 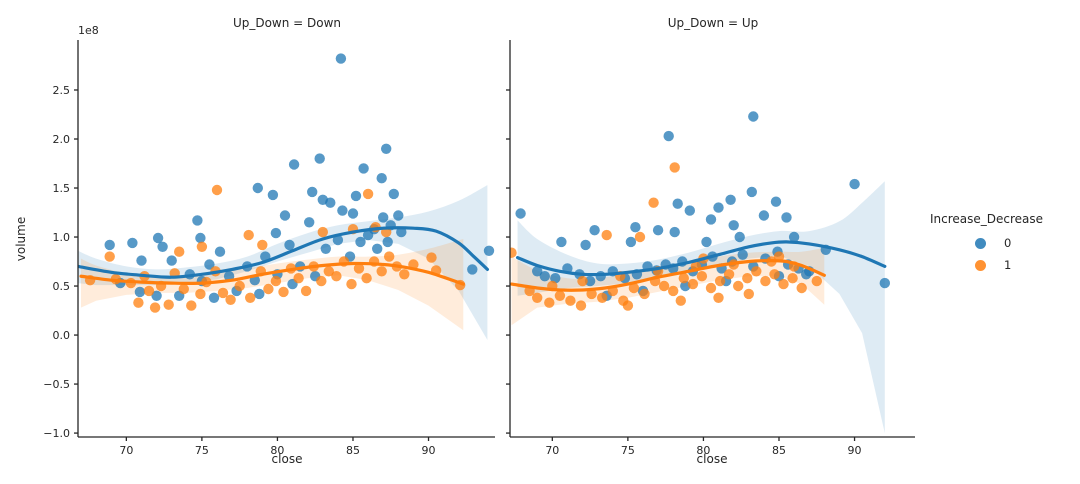 What do you see at coordinates (56, 433) in the screenshot?
I see `y-tick-label: −1.0` at bounding box center [56, 433].